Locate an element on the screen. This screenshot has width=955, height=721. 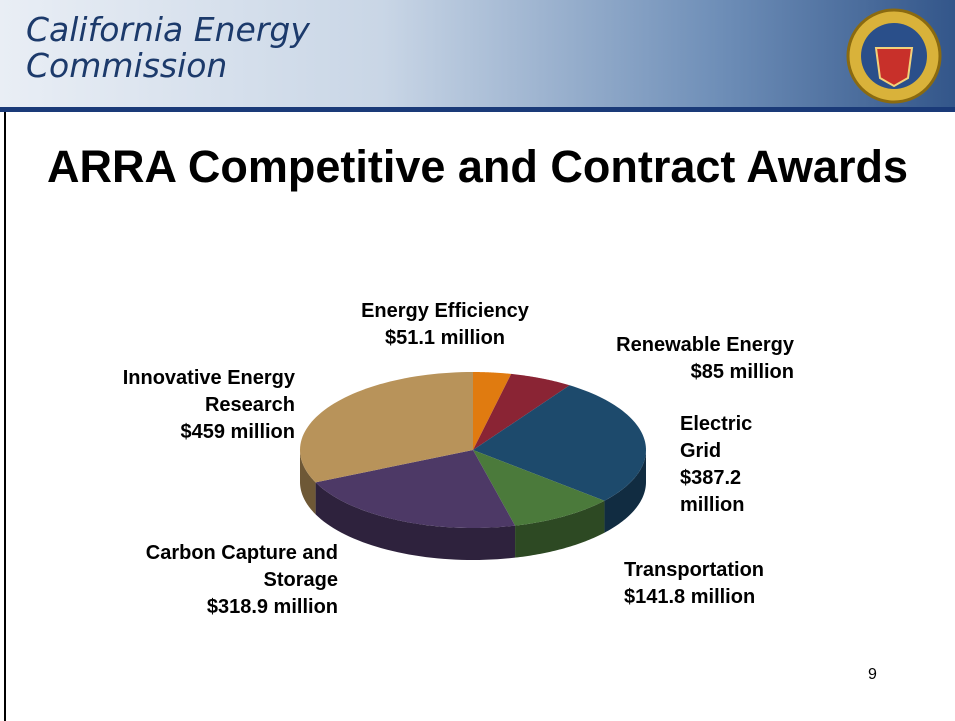
header-title: California Energy Commission is located at coordinates (168, 47).